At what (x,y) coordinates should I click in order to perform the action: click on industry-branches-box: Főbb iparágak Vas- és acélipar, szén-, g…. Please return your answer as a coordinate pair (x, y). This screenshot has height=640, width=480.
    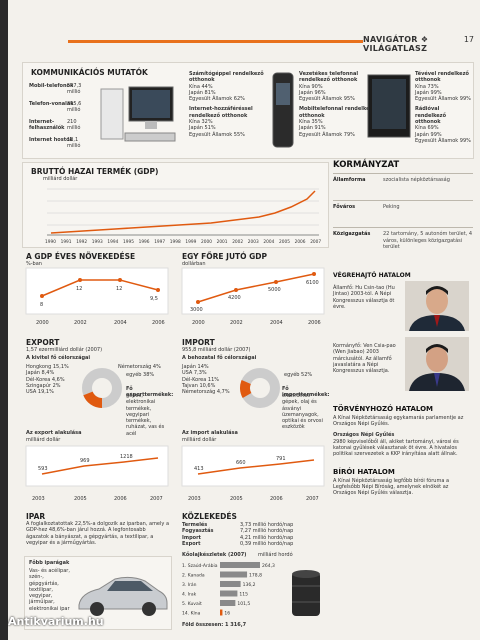
    Looking at the image, I should click on (98, 593).